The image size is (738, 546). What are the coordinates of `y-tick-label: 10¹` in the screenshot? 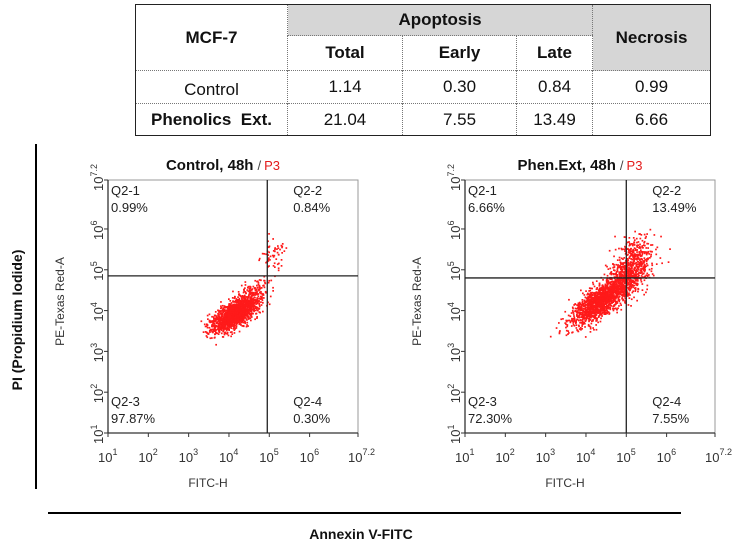 It's located at (97, 434).